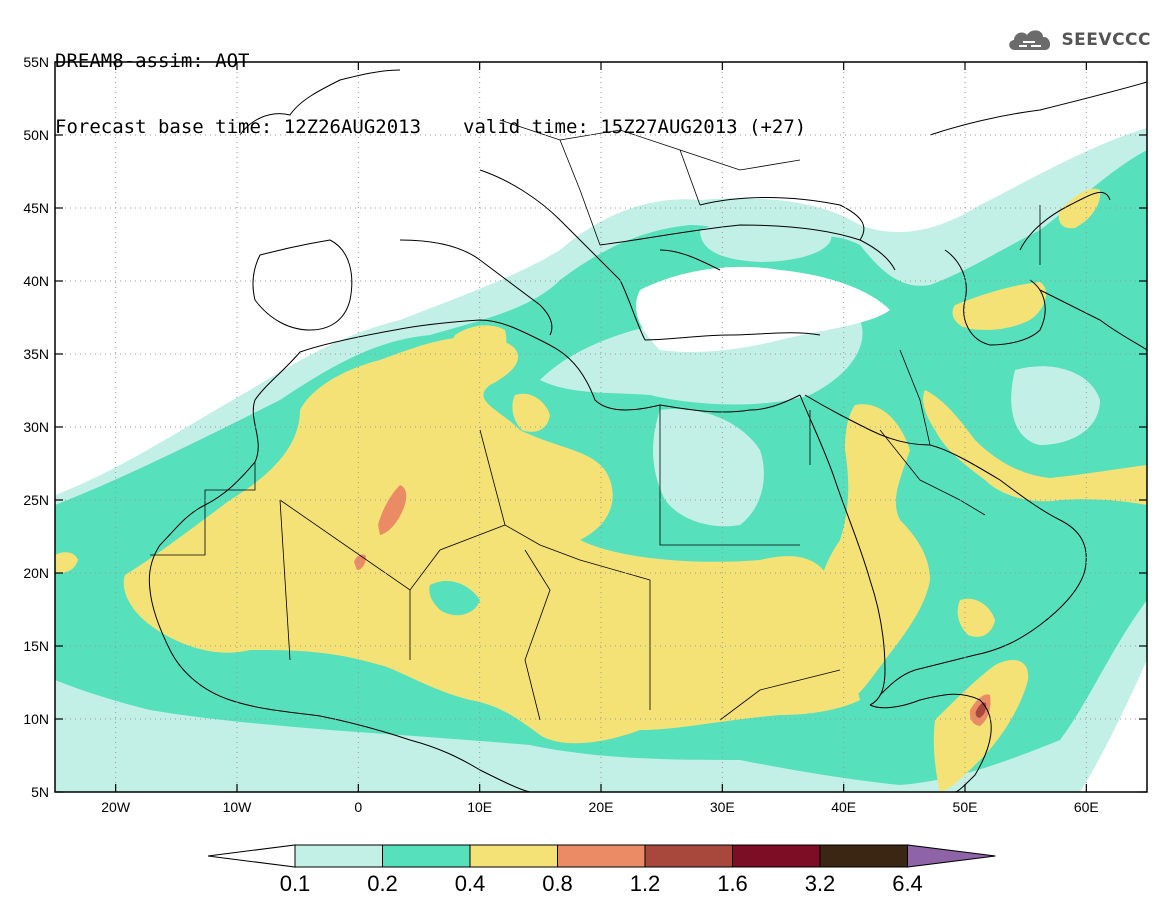 The height and width of the screenshot is (905, 1165). Describe the element at coordinates (763, 309) in the screenshot. I see `aot-gap-turkey` at that location.